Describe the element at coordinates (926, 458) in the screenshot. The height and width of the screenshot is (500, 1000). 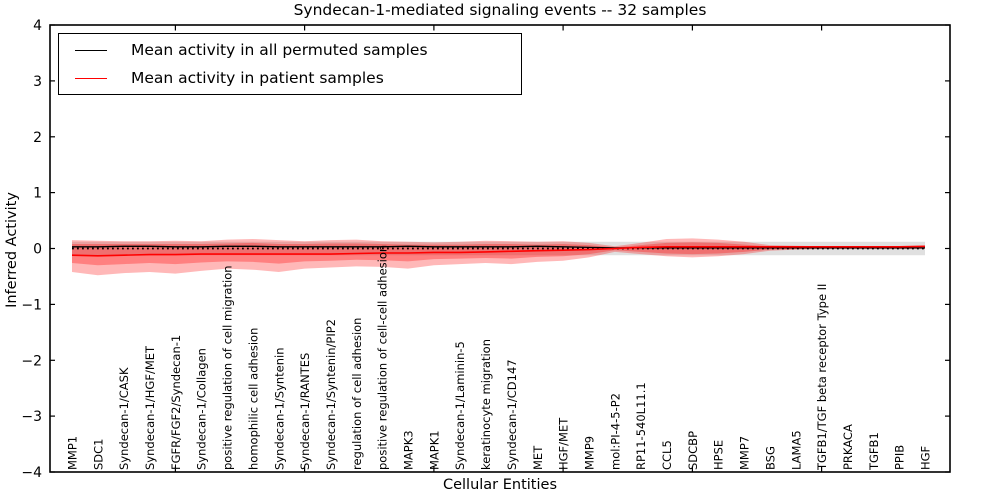
I see `x-tick-label: HGF` at that location.